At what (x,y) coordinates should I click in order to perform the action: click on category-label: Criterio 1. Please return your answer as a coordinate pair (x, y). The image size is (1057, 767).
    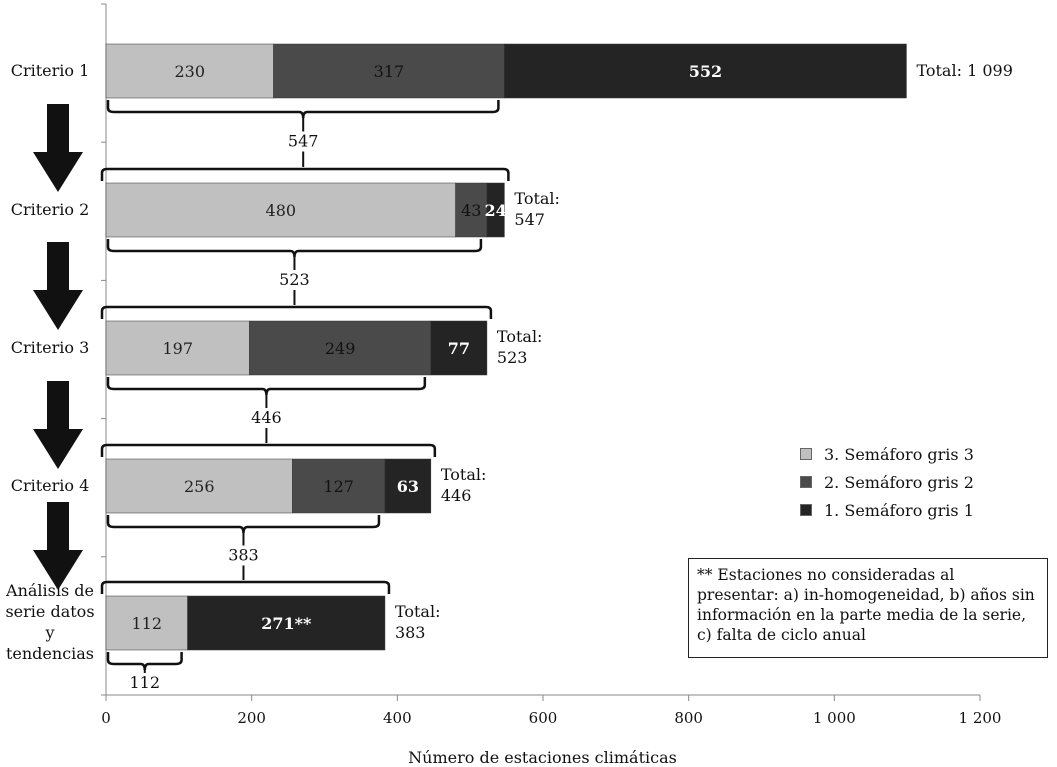
    Looking at the image, I should click on (50, 71).